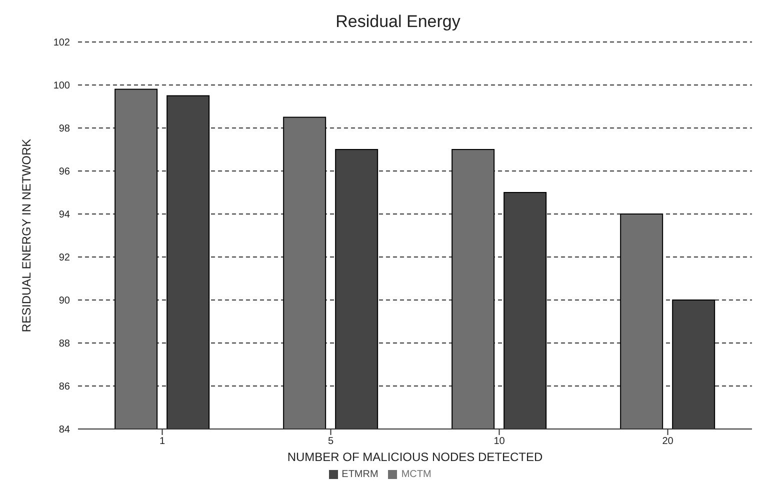  What do you see at coordinates (64, 215) in the screenshot?
I see `y-tick-label: 94` at bounding box center [64, 215].